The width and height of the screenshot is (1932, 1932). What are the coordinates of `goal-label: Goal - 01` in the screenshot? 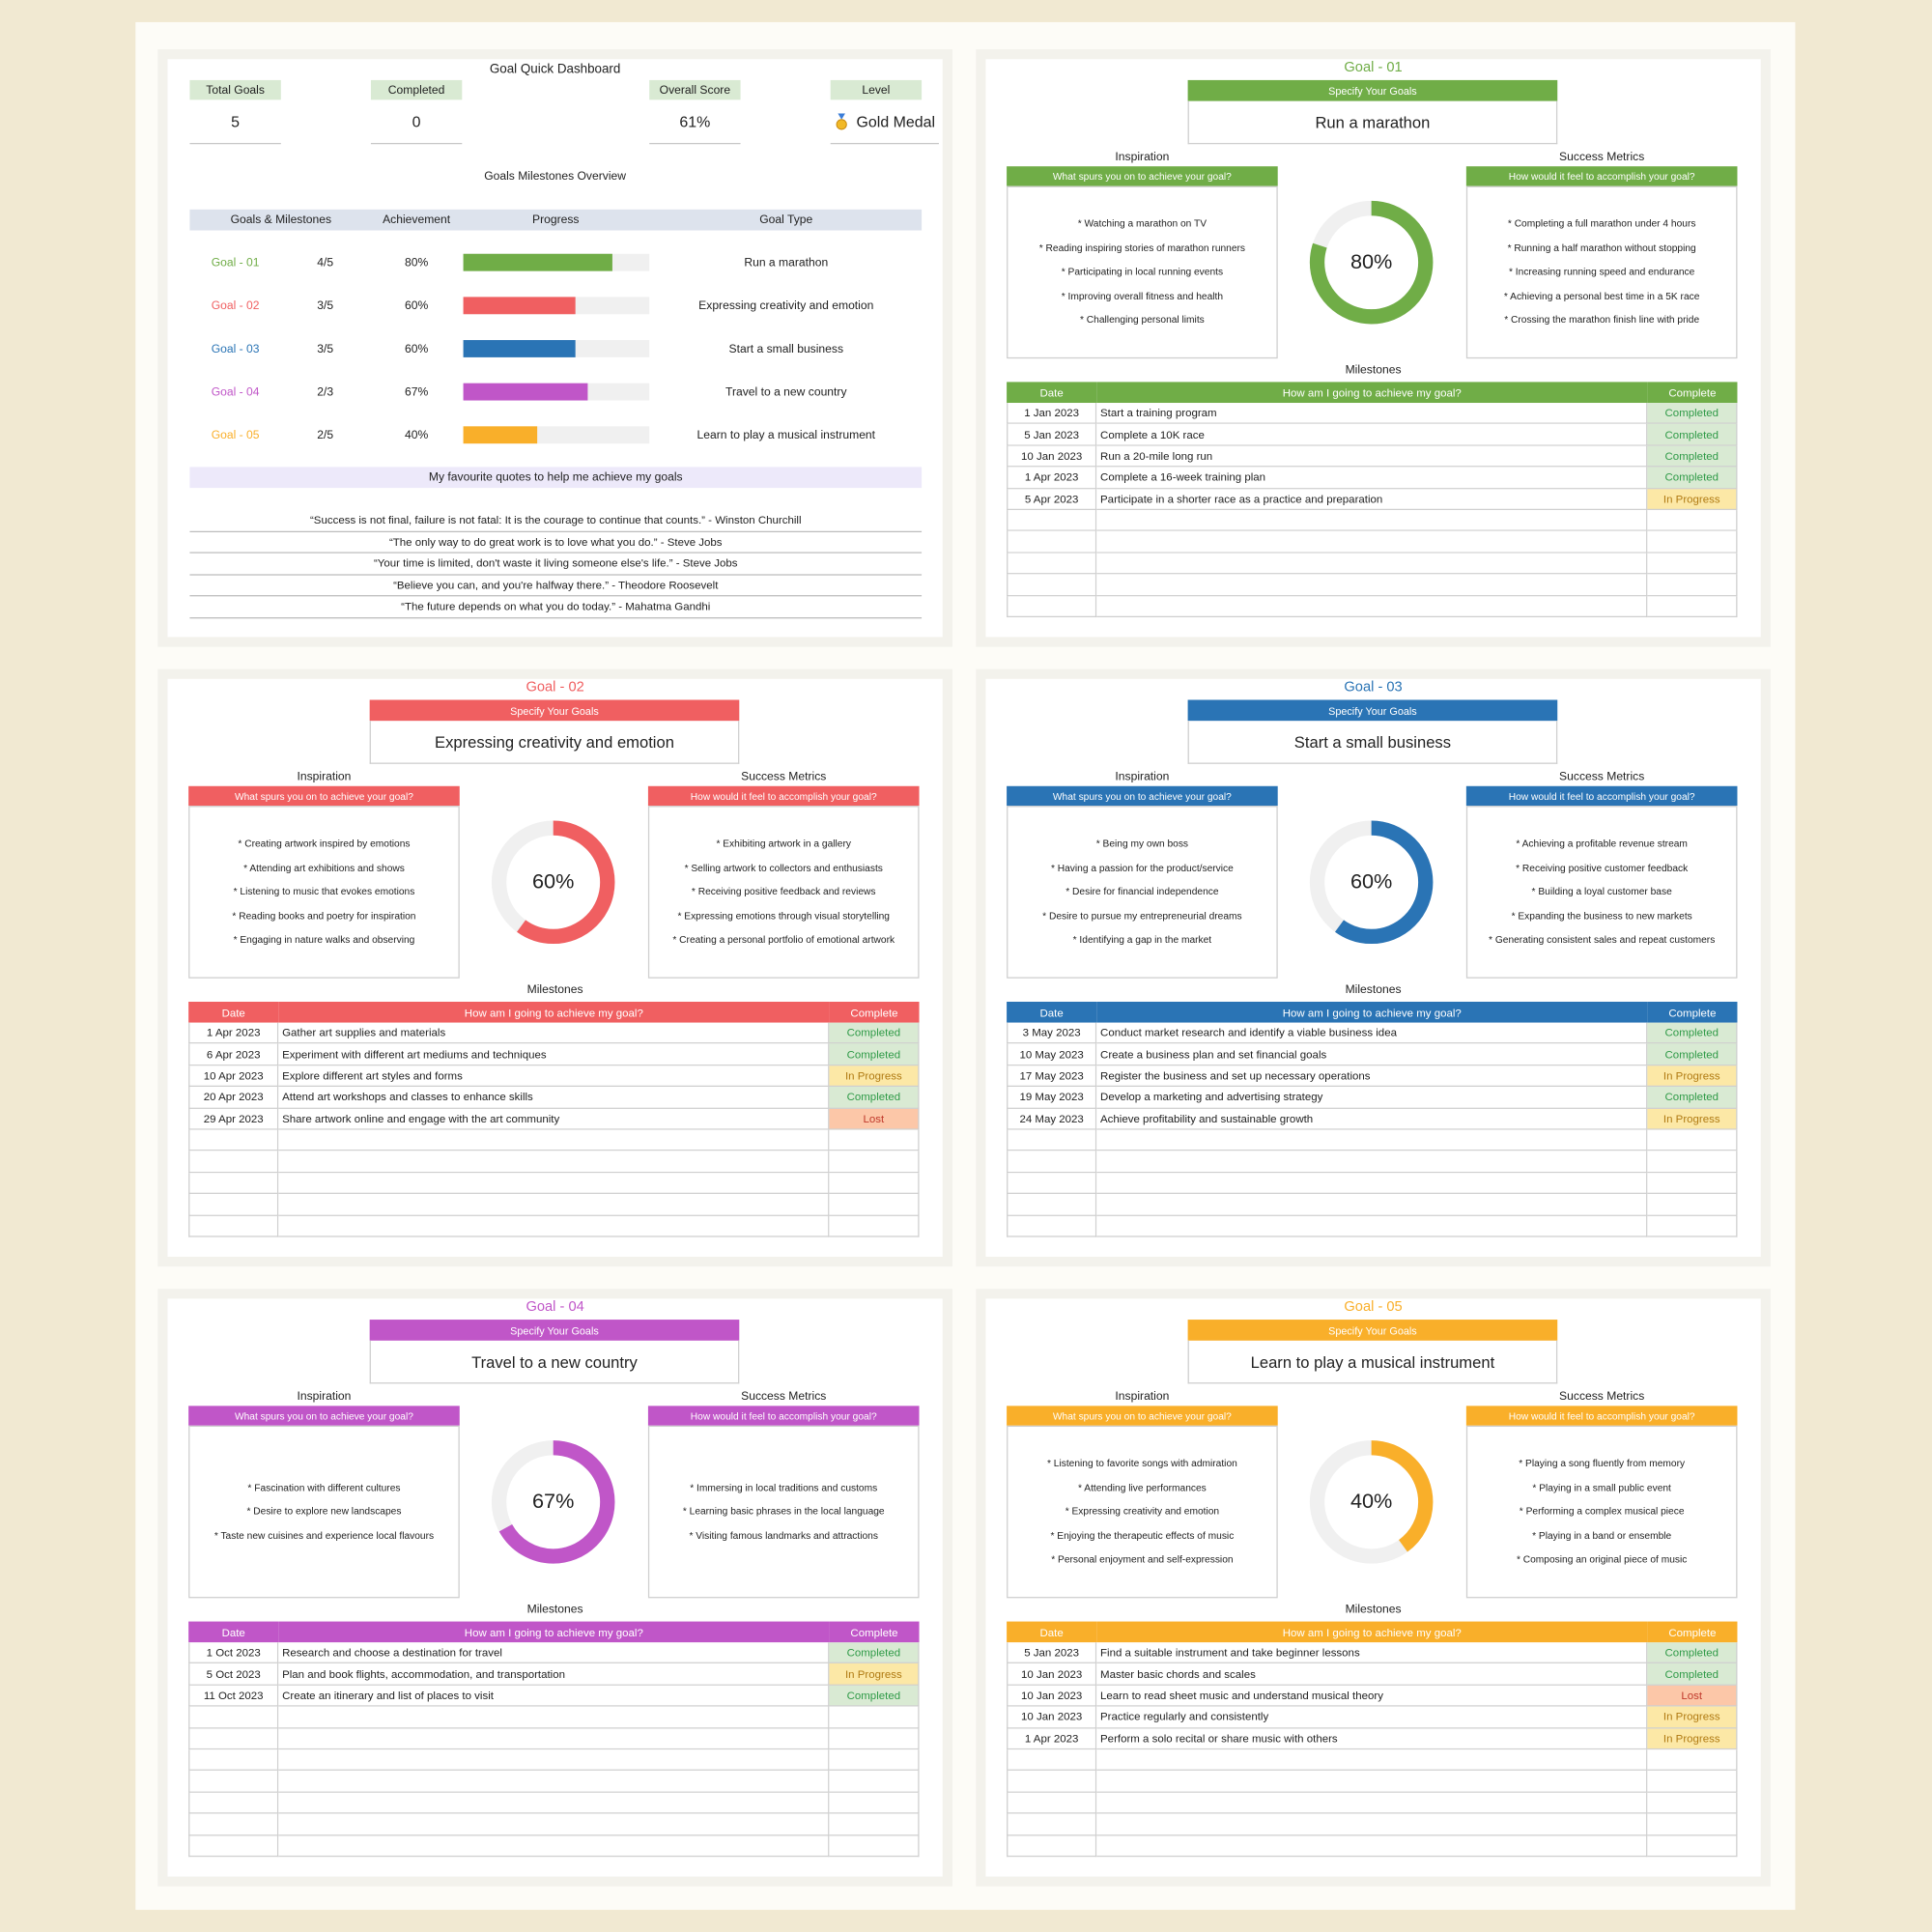 It's located at (235, 262).